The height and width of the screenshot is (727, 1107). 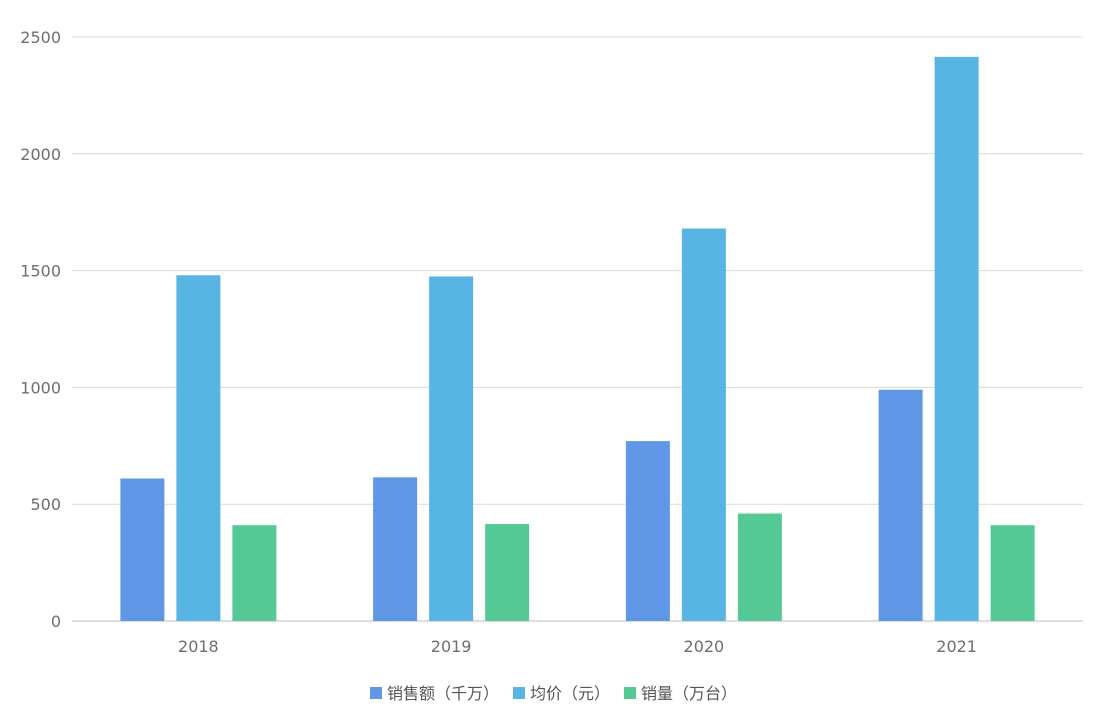 What do you see at coordinates (40, 271) in the screenshot?
I see `y-tick-label: 1500` at bounding box center [40, 271].